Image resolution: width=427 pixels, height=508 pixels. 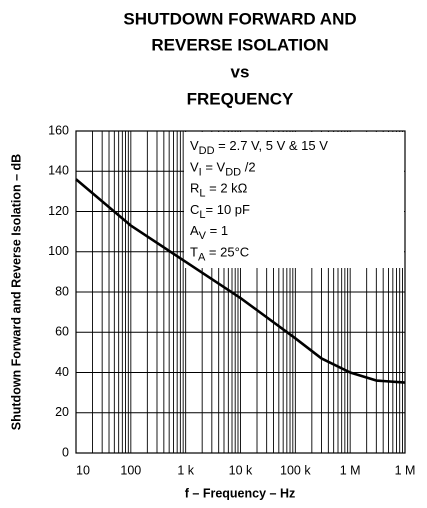 What do you see at coordinates (227, 252) in the screenshot?
I see `annotation-text: = 25°C` at bounding box center [227, 252].